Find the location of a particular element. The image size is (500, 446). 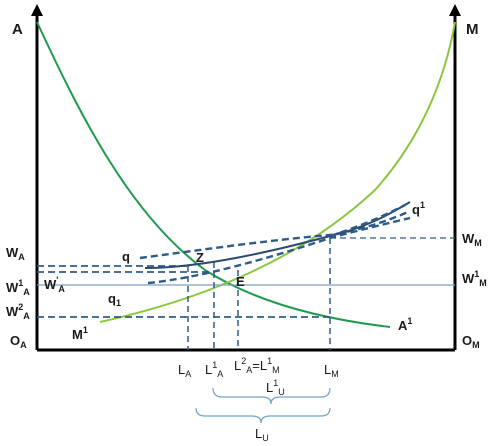

label-WM: WM is located at coordinates (472, 239).